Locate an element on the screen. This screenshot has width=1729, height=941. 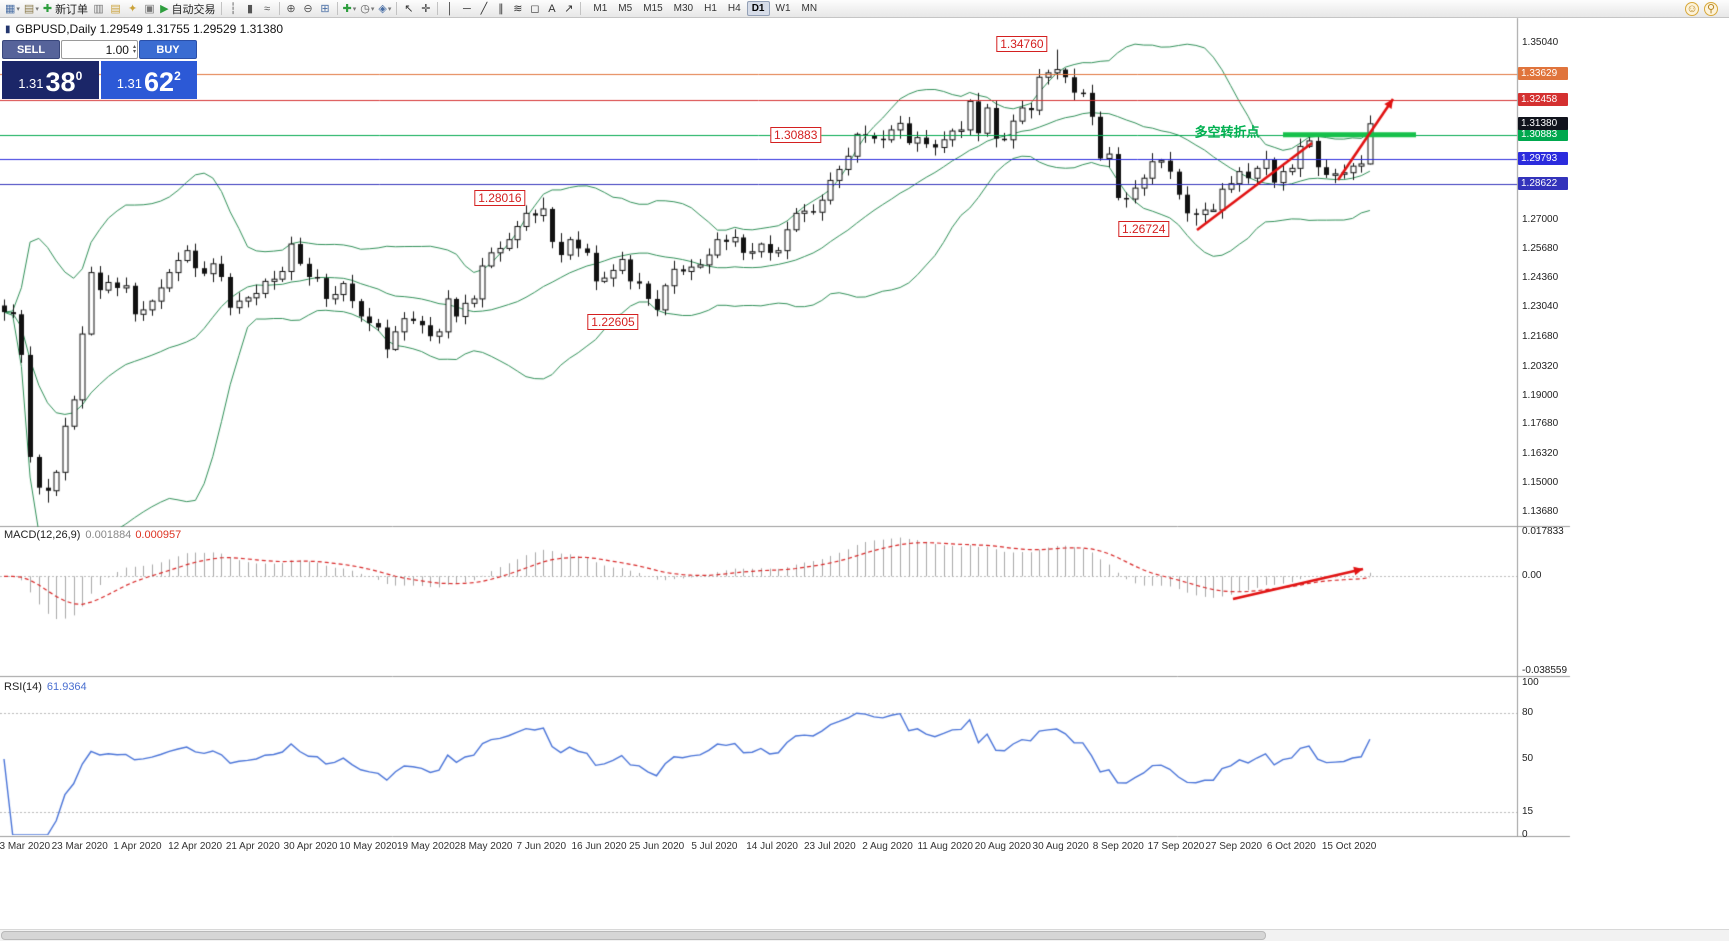
timeframe-h4-button: H4 is located at coordinates (734, 8).